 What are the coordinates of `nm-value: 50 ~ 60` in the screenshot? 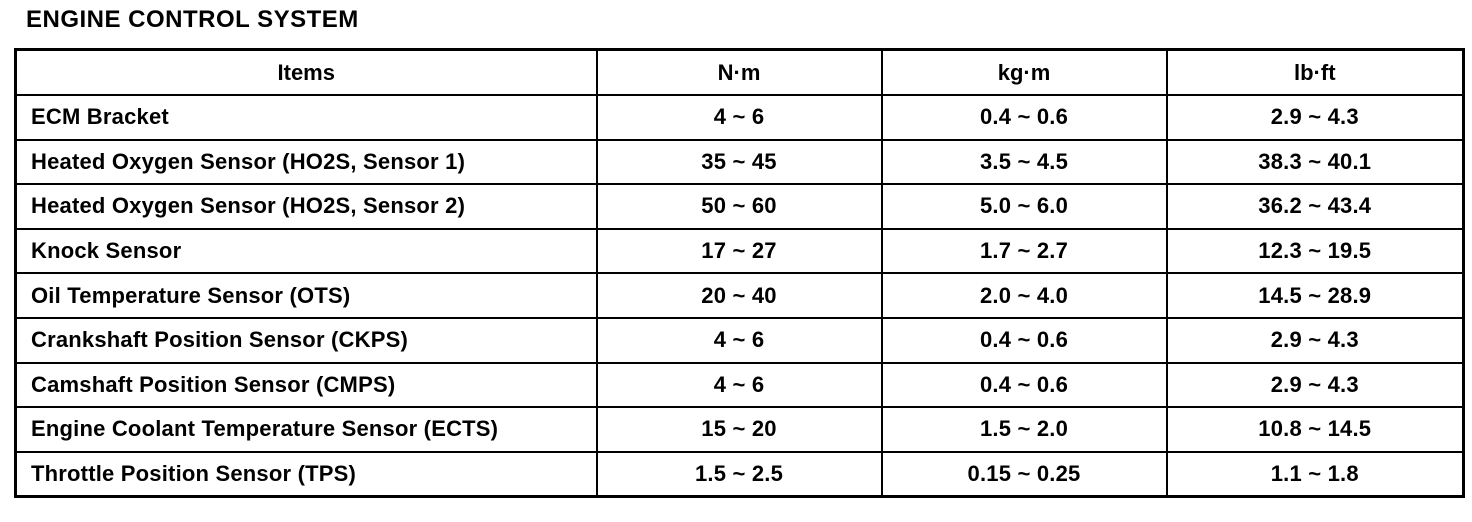 It's located at (739, 206).